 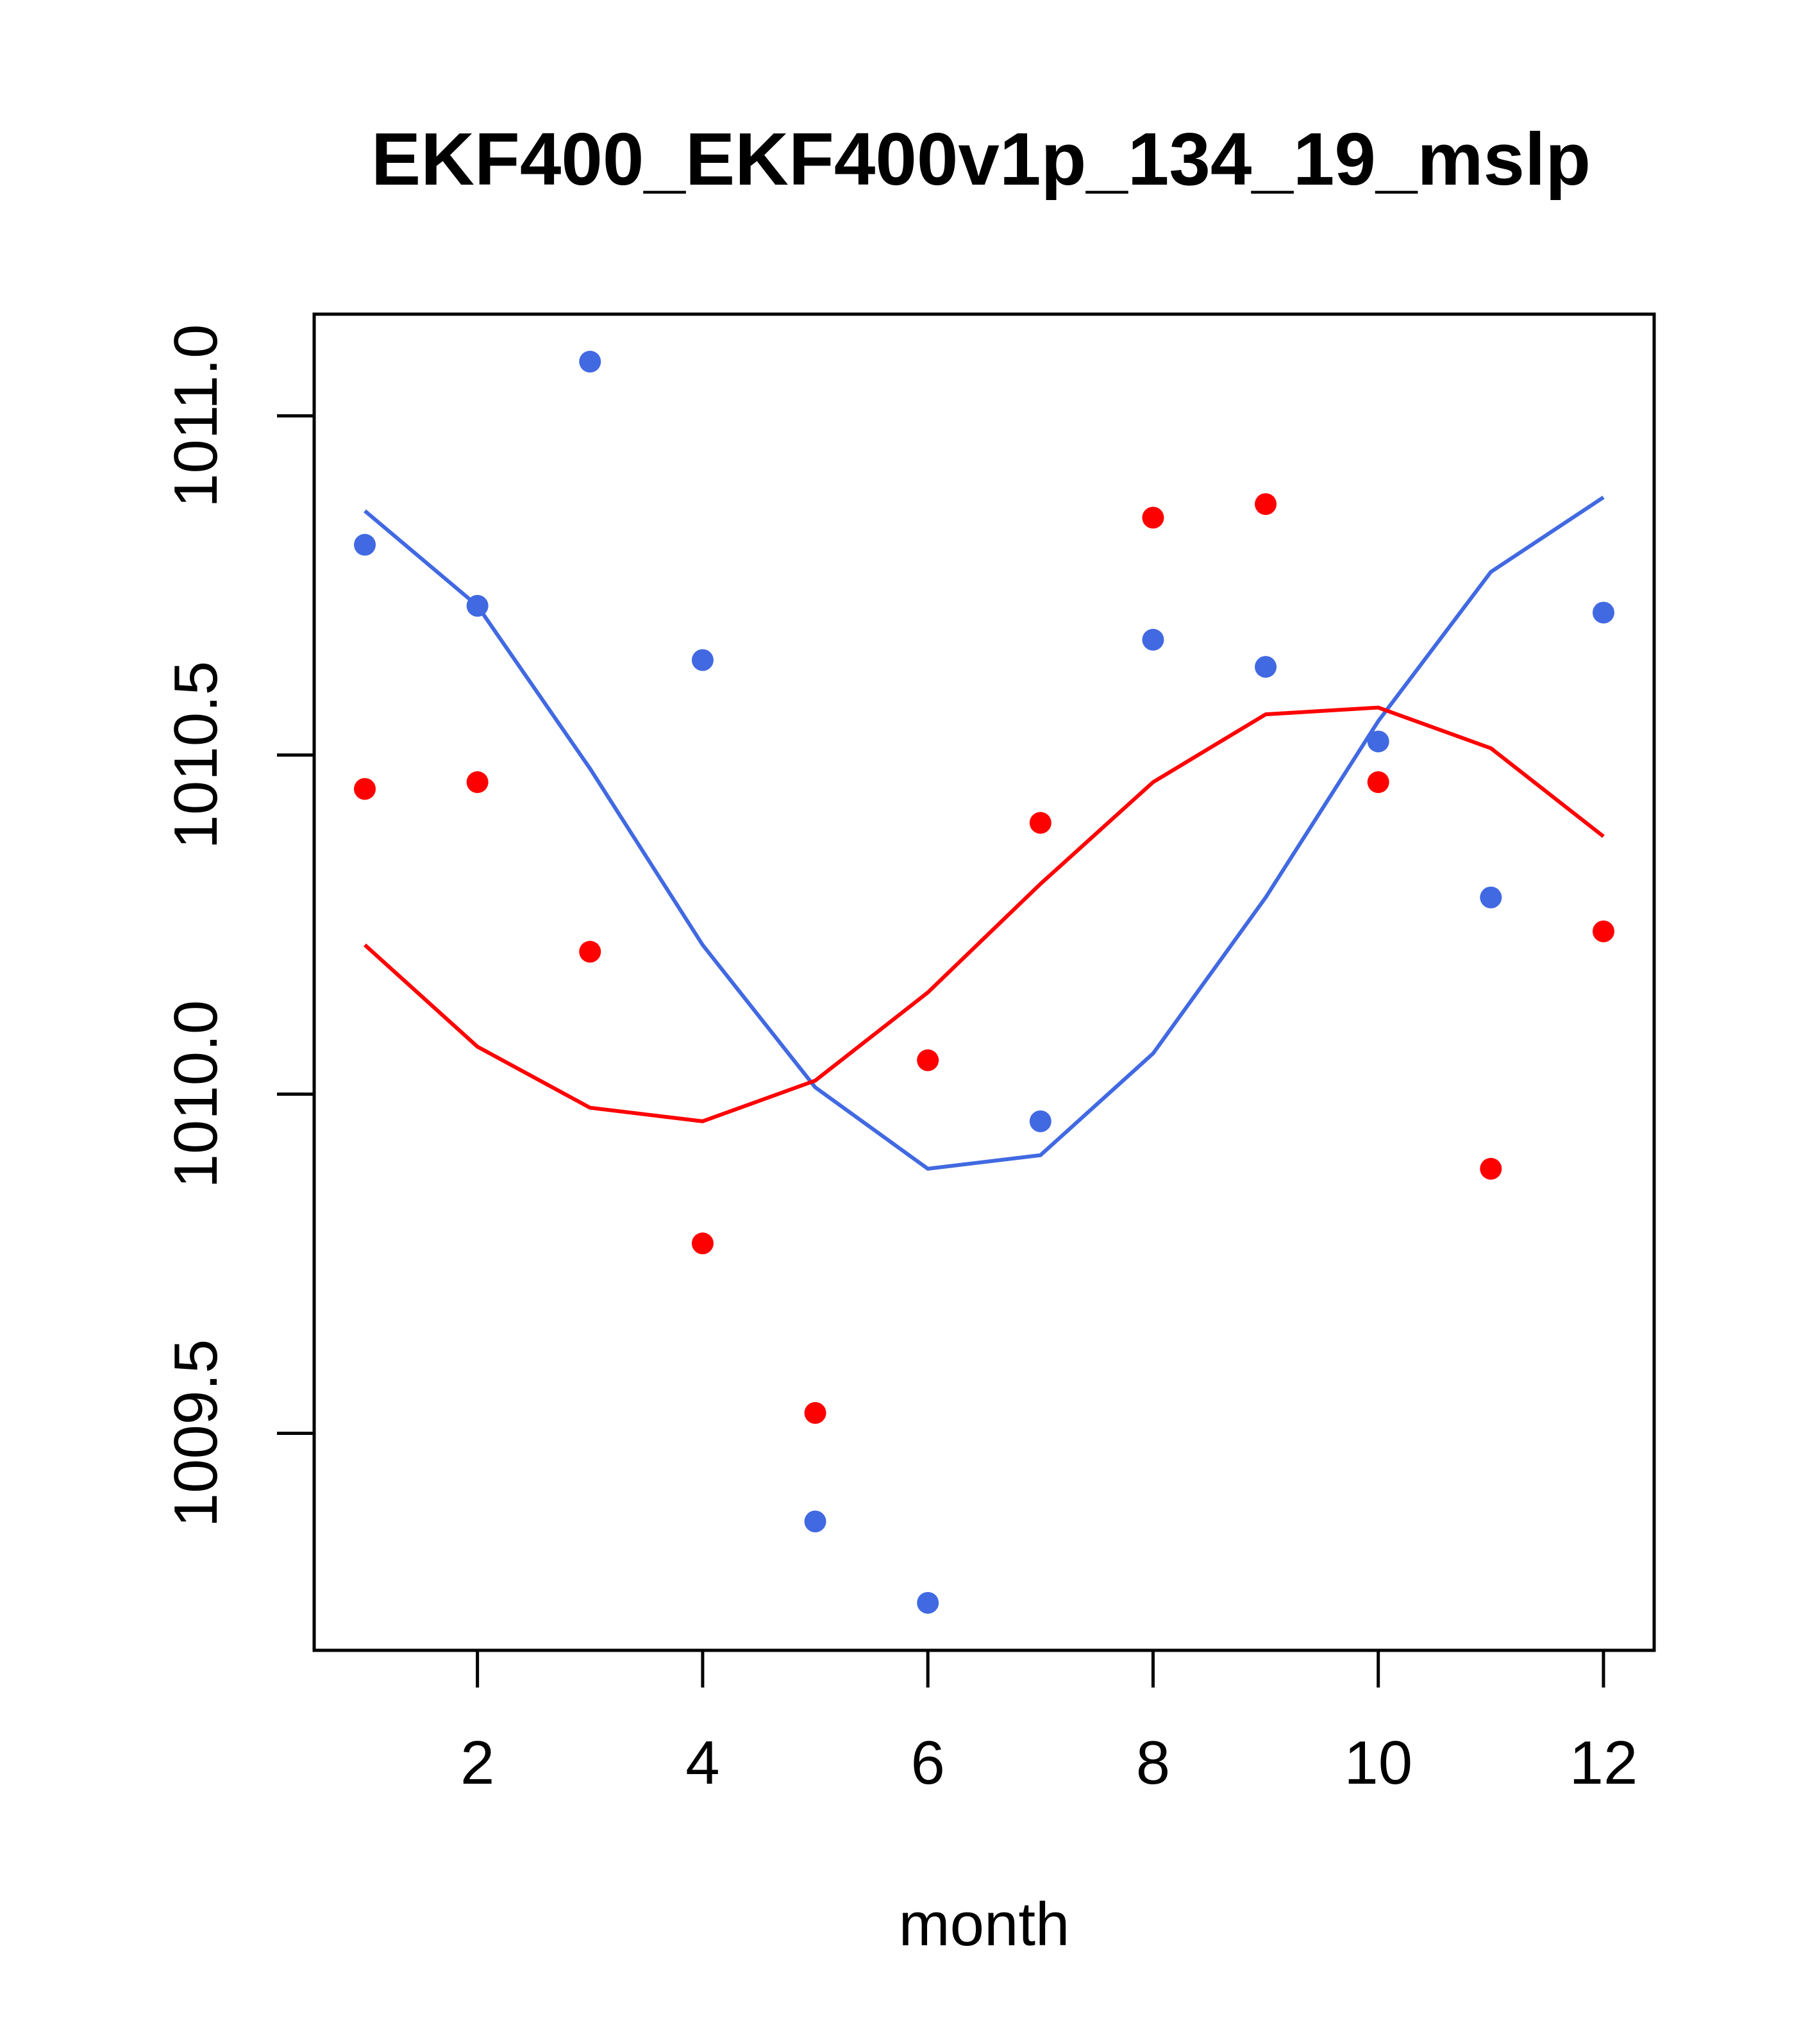 What do you see at coordinates (984, 1924) in the screenshot?
I see `x-axis-label: month` at bounding box center [984, 1924].